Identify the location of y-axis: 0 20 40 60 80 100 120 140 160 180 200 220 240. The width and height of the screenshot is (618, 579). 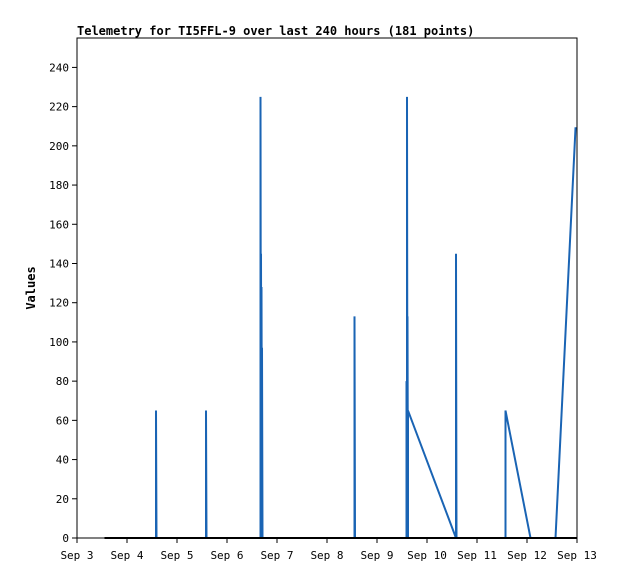
(63, 303).